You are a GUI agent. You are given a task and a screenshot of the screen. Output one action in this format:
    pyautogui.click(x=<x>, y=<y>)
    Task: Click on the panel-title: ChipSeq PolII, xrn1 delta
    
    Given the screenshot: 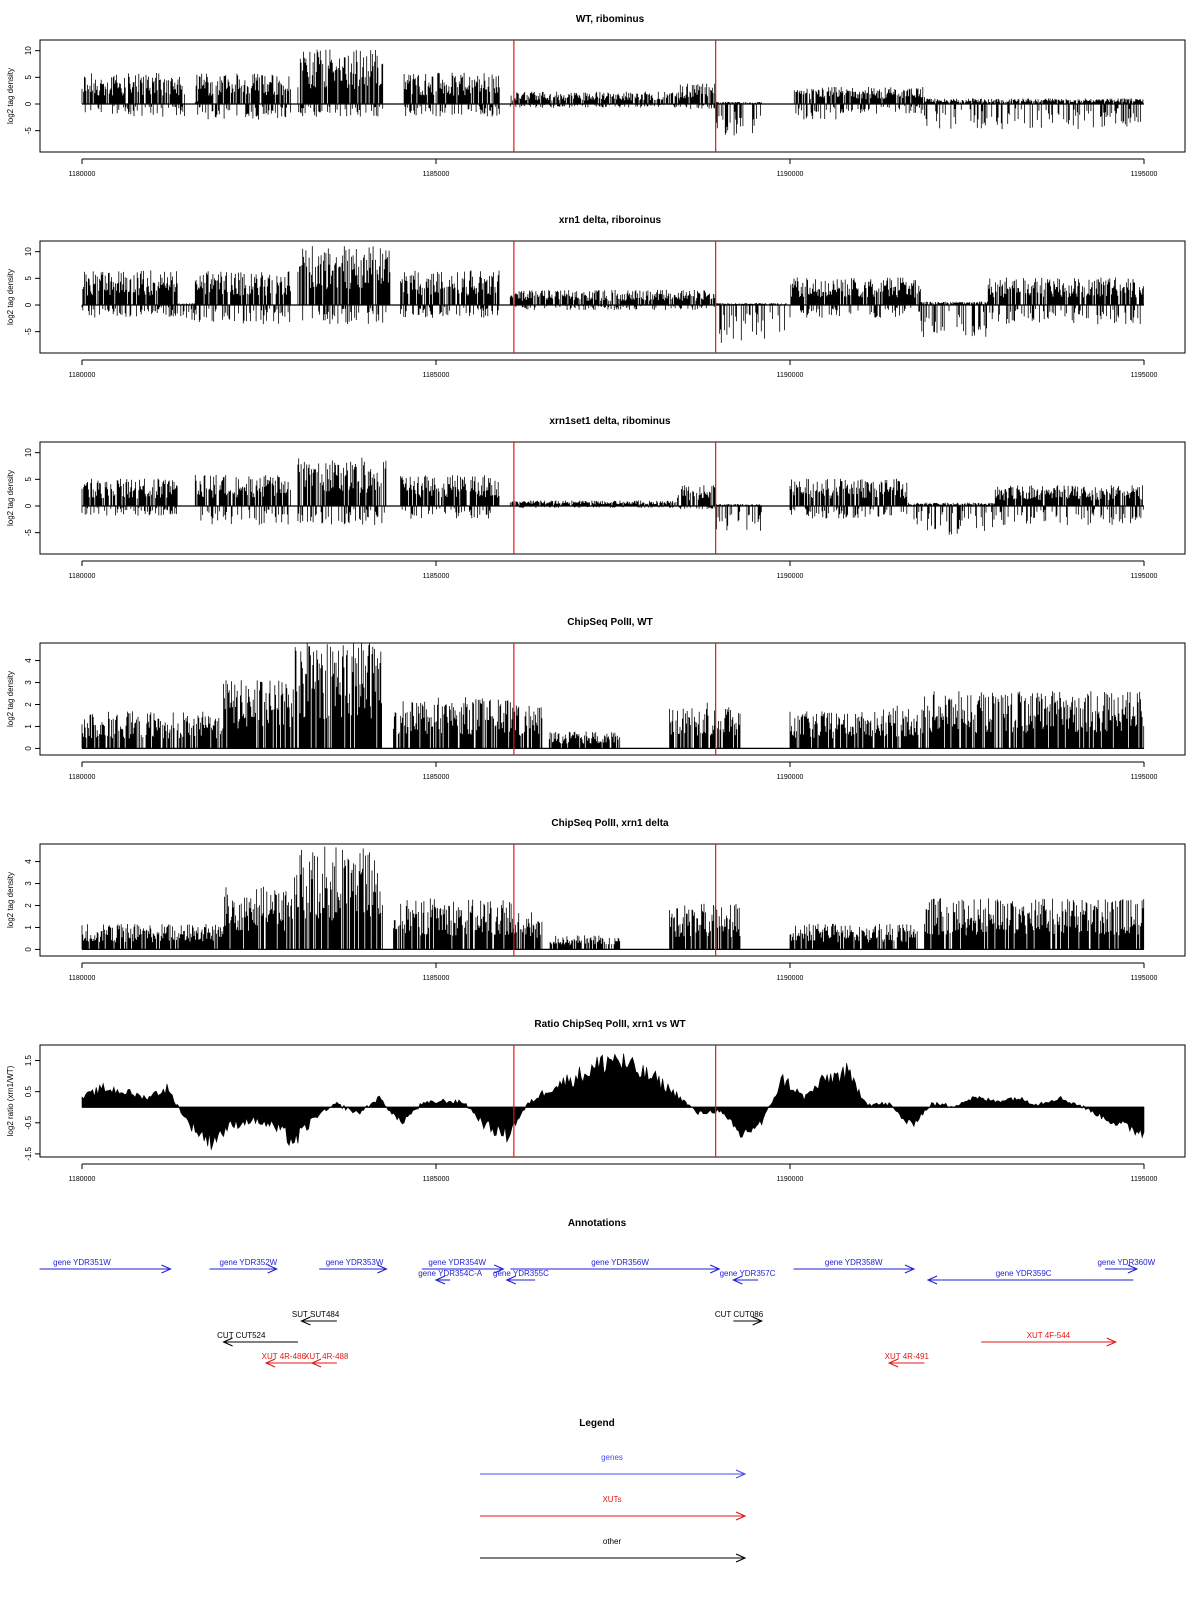 What is the action you would take?
    pyautogui.click(x=610, y=823)
    